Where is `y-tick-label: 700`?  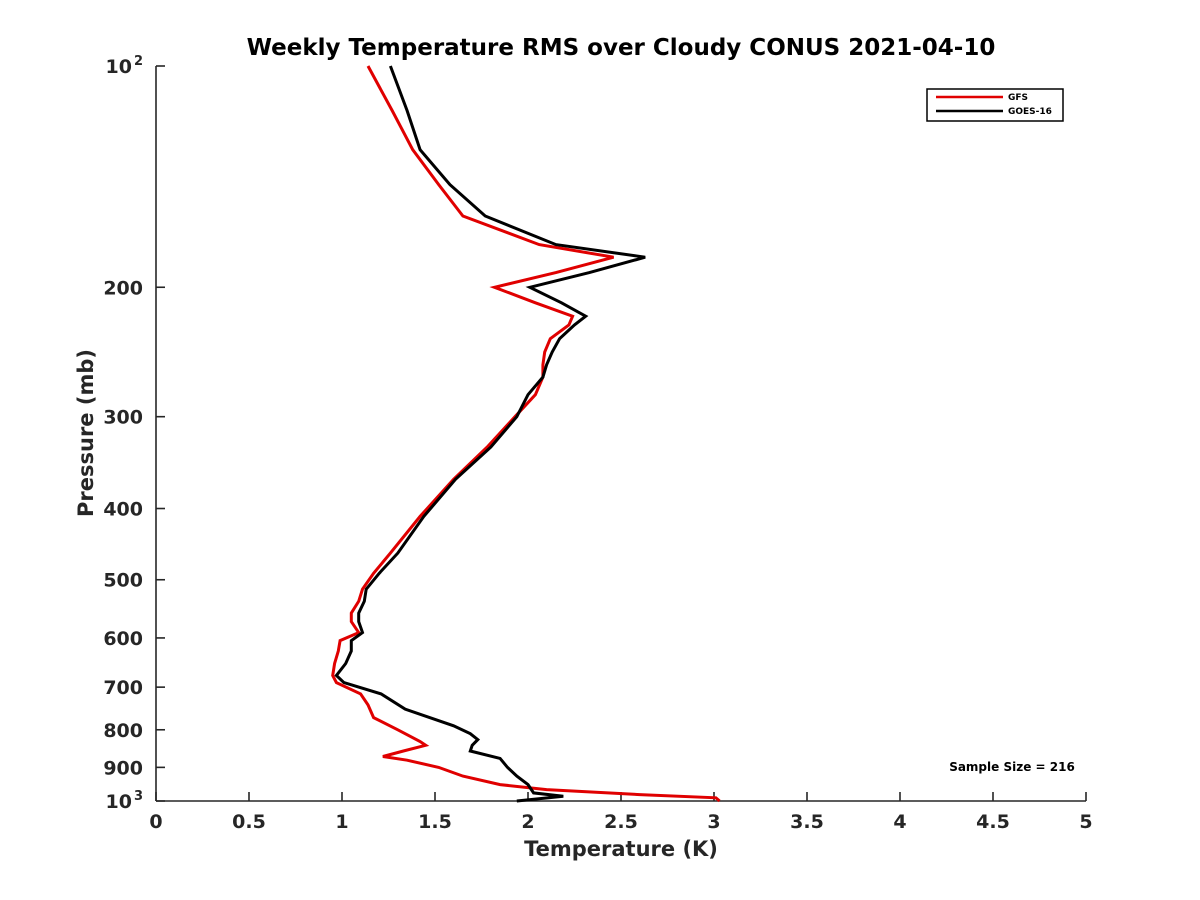
y-tick-label: 700 is located at coordinates (123, 688).